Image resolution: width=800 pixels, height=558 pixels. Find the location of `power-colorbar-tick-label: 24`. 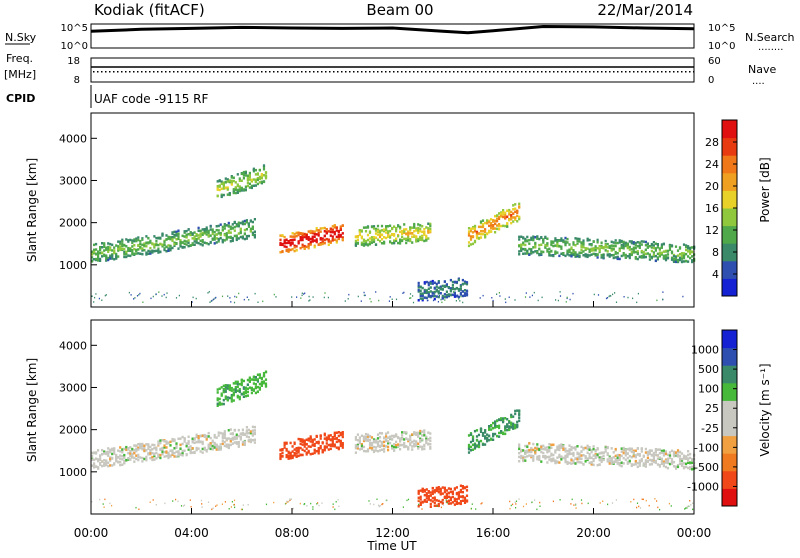

power-colorbar-tick-label: 24 is located at coordinates (712, 164).